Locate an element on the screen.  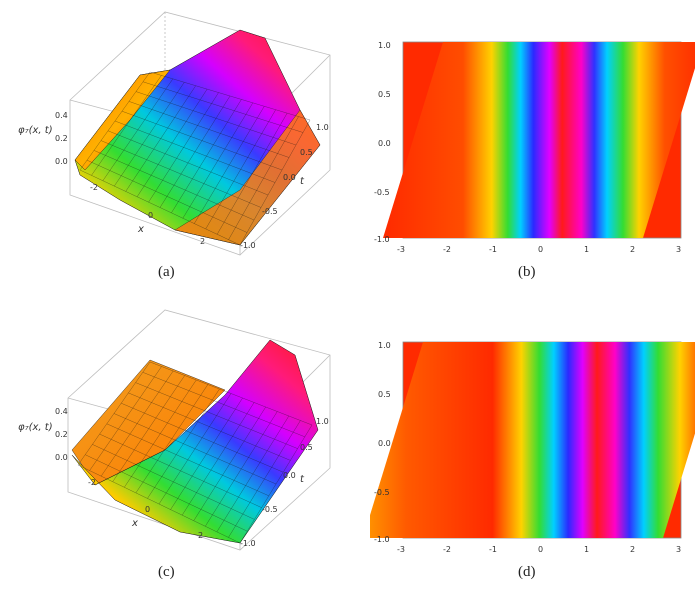
caption-b: (b) is located at coordinates (527, 272).